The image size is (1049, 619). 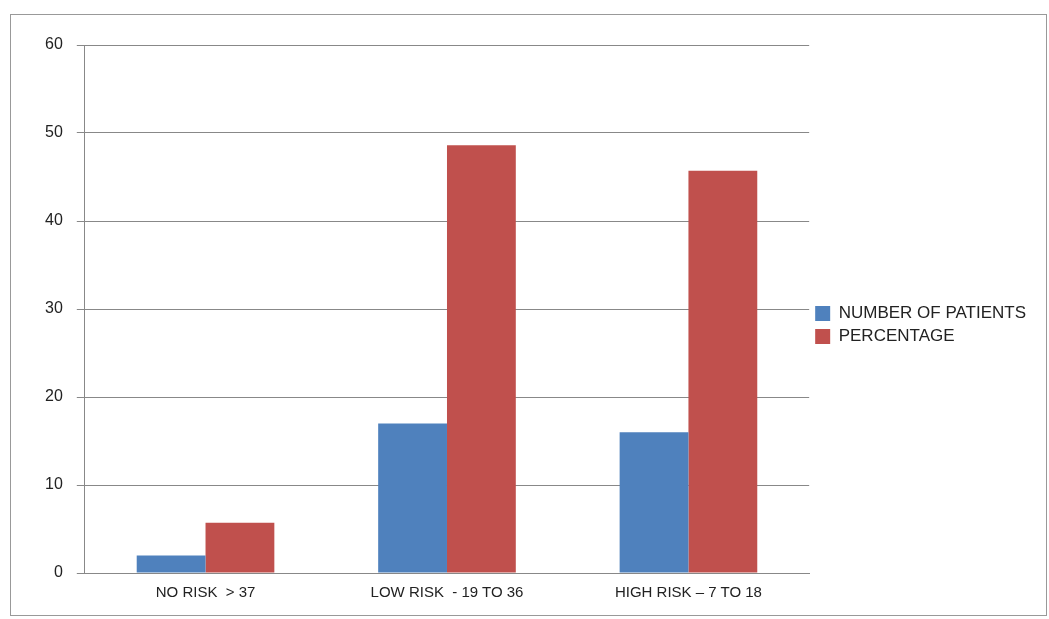 I want to click on y-tick-label: 60, so click(x=54, y=44).